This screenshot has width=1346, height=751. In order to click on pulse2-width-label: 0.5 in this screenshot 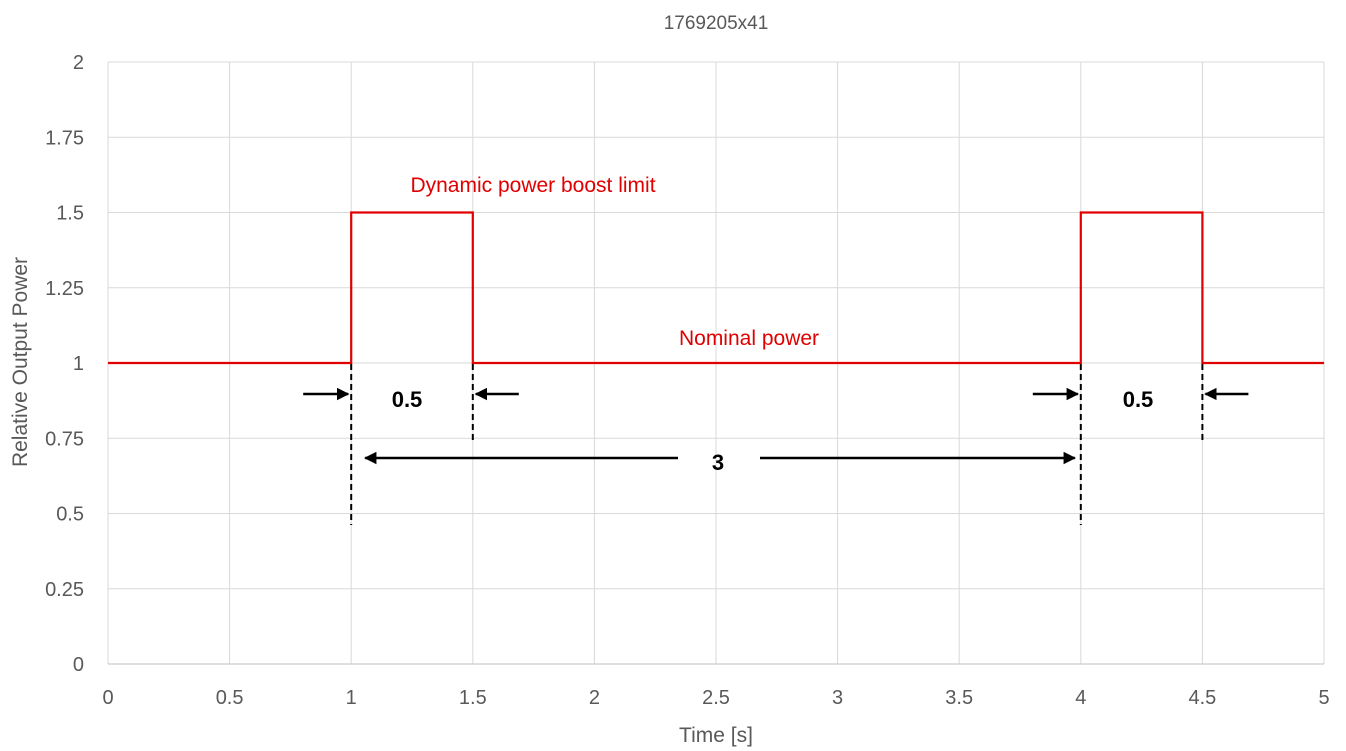, I will do `click(1138, 399)`.